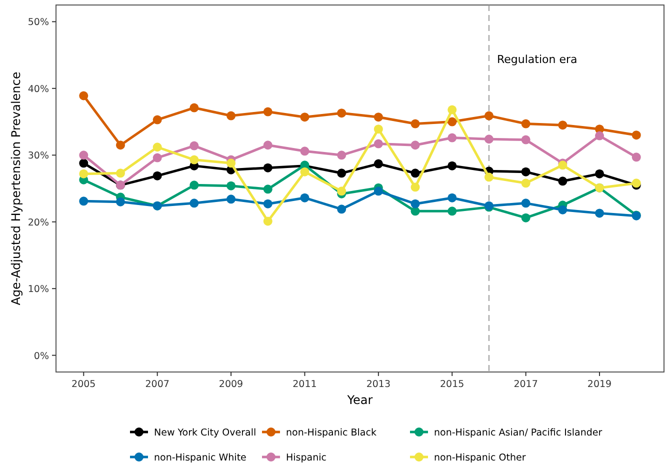 This screenshot has height=466, width=669. What do you see at coordinates (452, 384) in the screenshot?
I see `x-tick-label: 2015` at bounding box center [452, 384].